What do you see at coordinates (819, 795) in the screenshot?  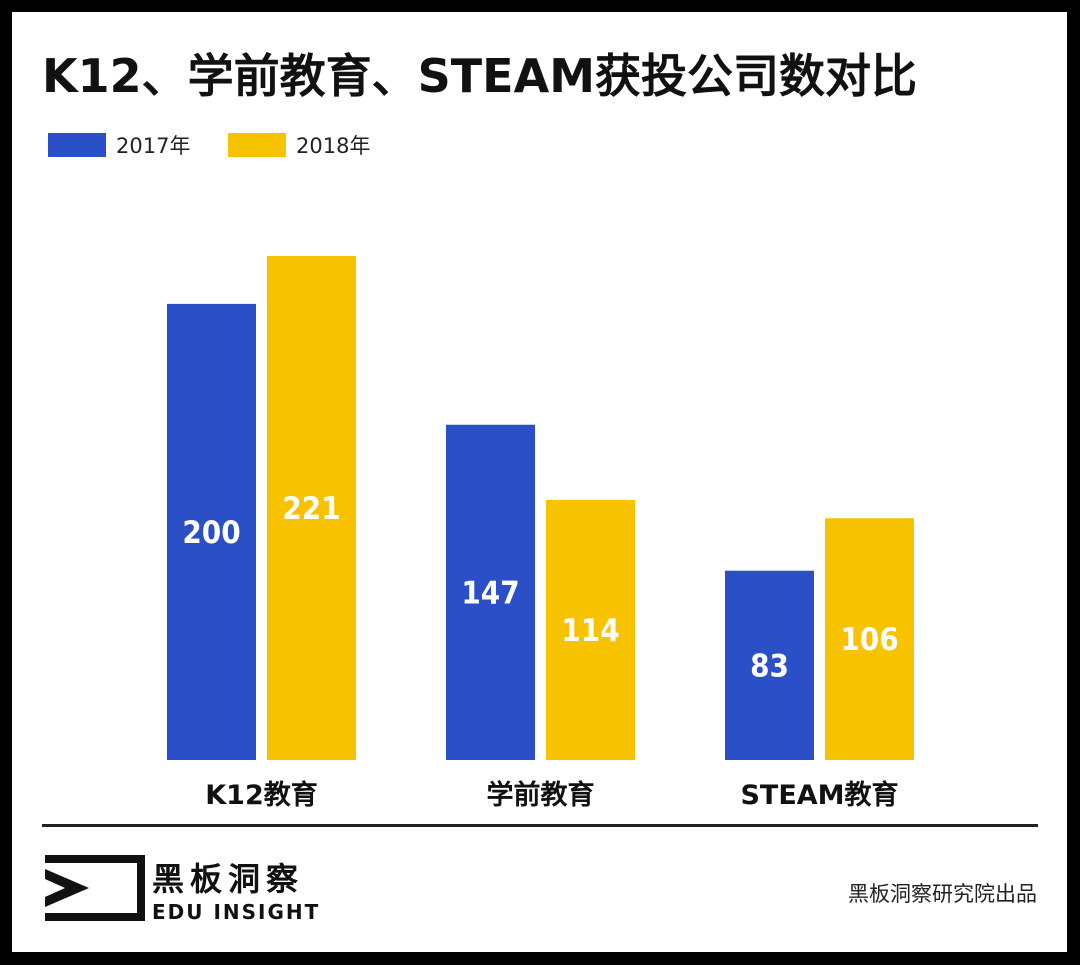 I see `category-label-2: STEAM教育` at bounding box center [819, 795].